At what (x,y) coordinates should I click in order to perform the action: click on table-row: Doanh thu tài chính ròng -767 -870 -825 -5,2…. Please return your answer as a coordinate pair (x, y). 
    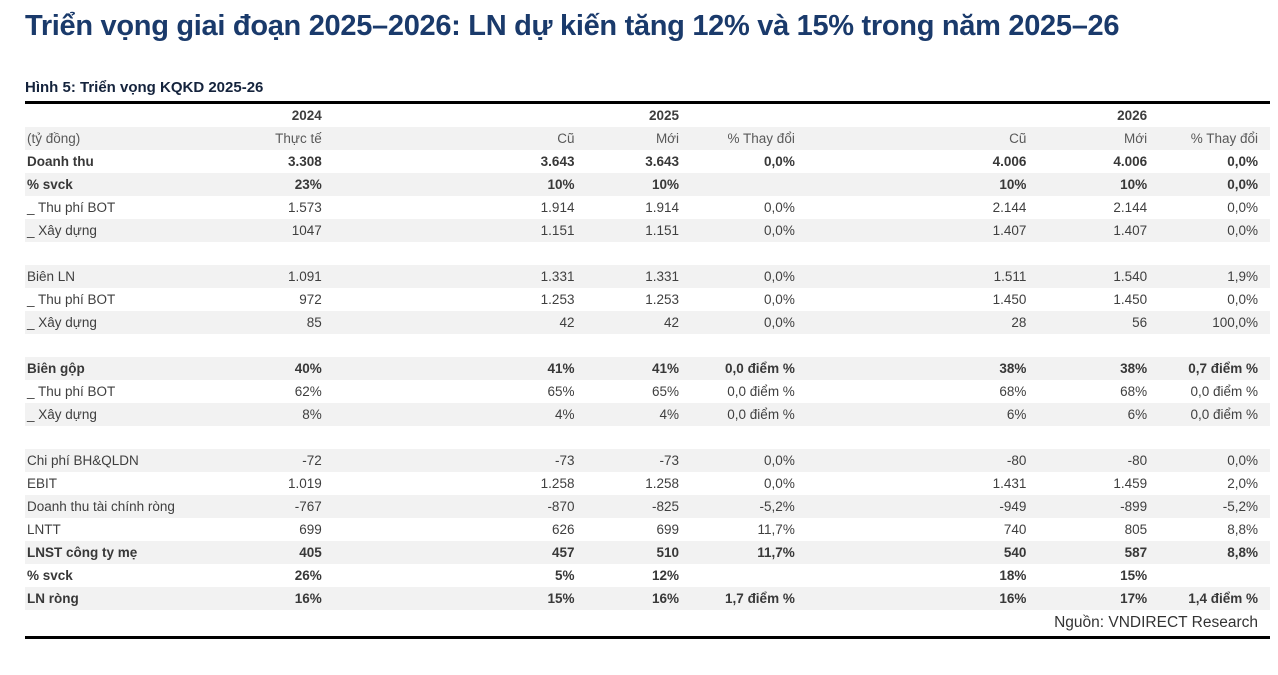
    Looking at the image, I should click on (647, 506).